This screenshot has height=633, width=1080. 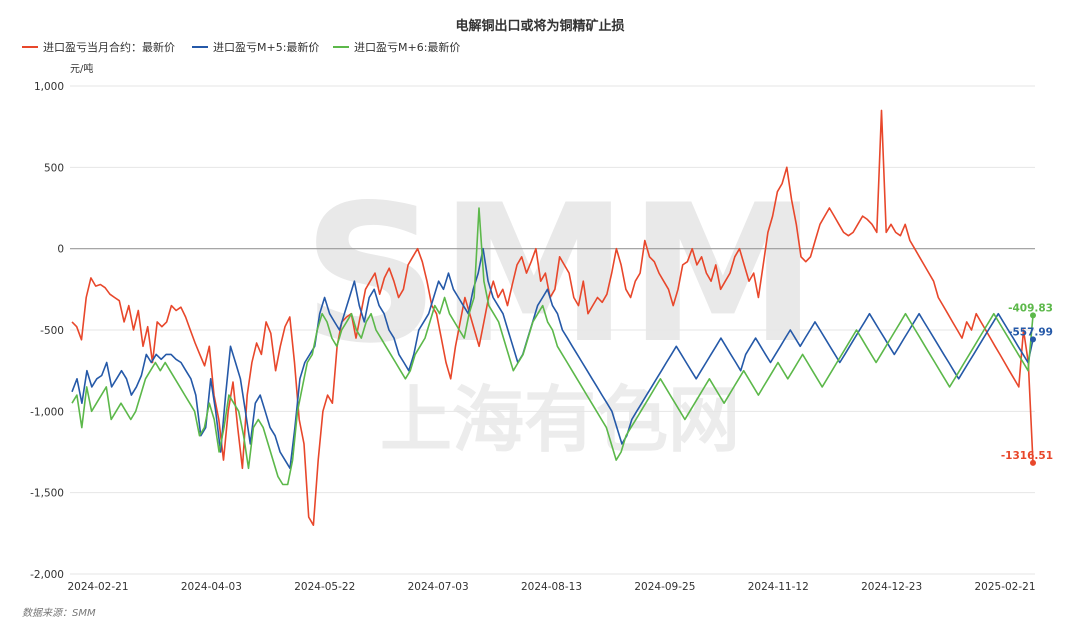 What do you see at coordinates (664, 587) in the screenshot?
I see `x-tick-label: 2024-09-25` at bounding box center [664, 587].